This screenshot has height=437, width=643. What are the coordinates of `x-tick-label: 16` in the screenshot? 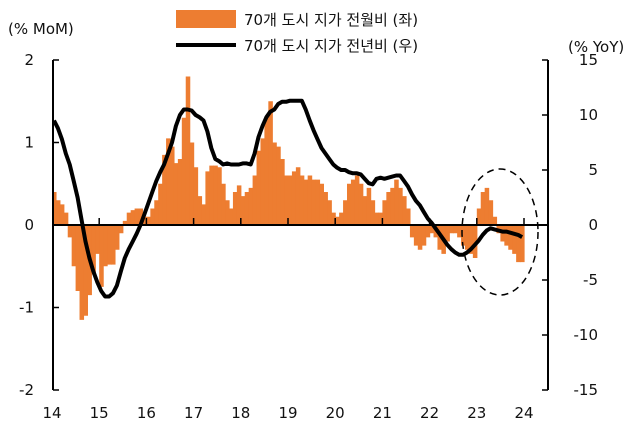 It's located at (146, 413).